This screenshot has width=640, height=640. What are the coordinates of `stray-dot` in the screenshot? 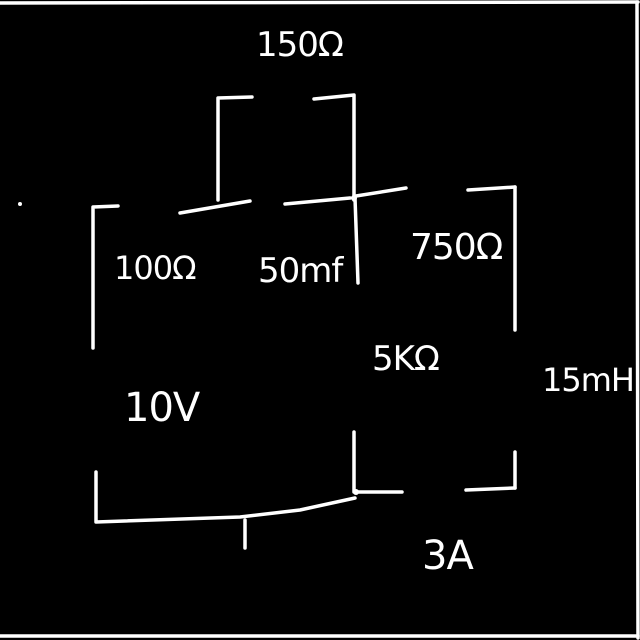 It's located at (20, 204).